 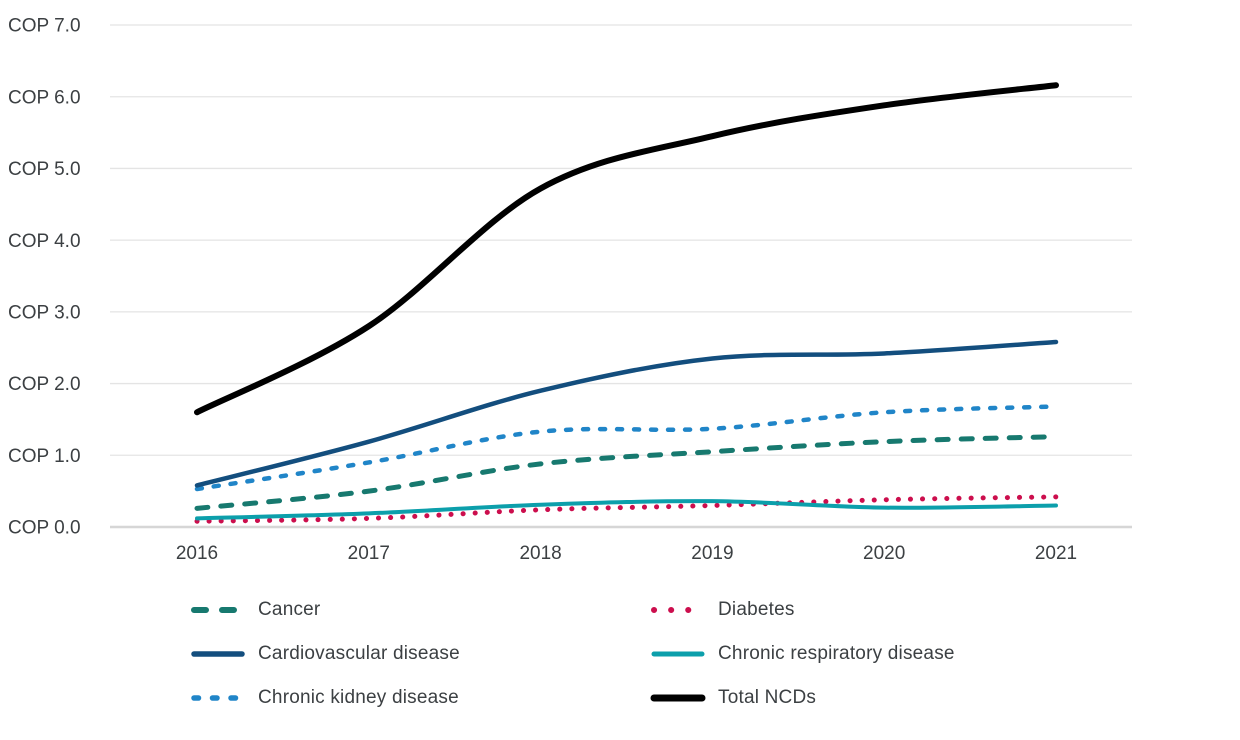 I want to click on legend-item-total-ncds: Total NCDs, so click(x=802, y=698).